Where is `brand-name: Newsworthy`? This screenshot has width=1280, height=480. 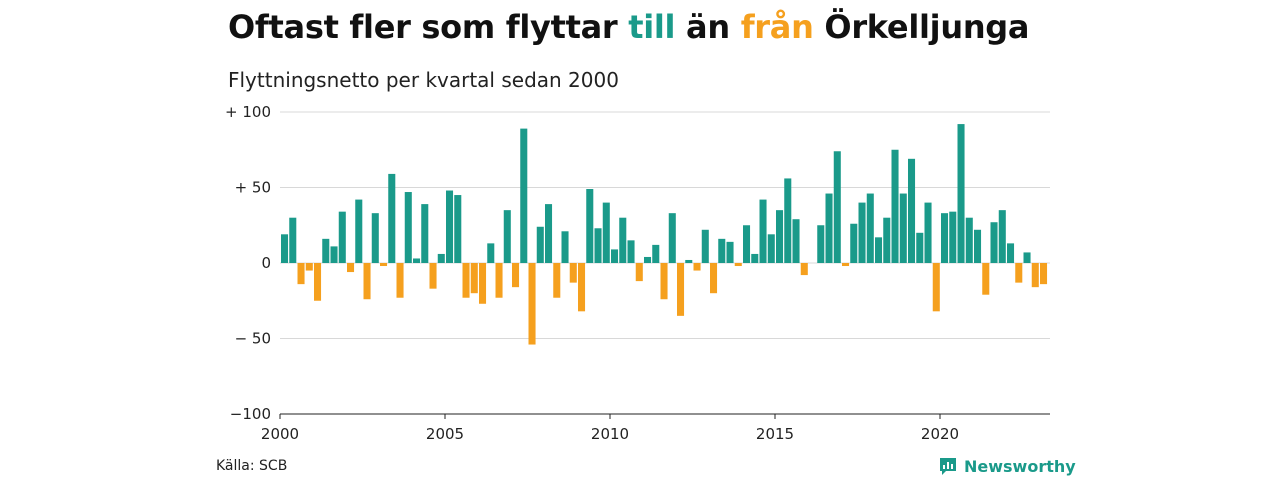
brand-name: Newsworthy is located at coordinates (1020, 466).